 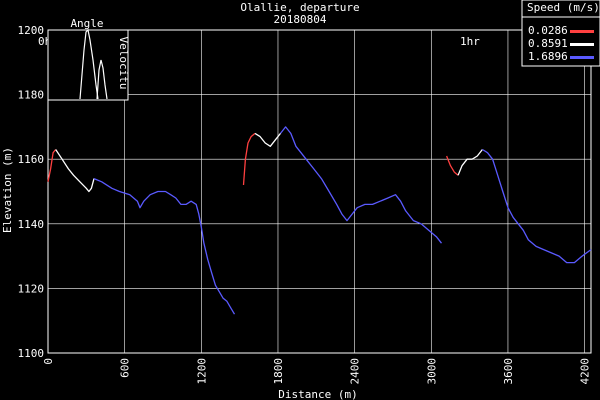 What do you see at coordinates (123, 63) in the screenshot?
I see `inset-side-label: Velocitu` at bounding box center [123, 63].